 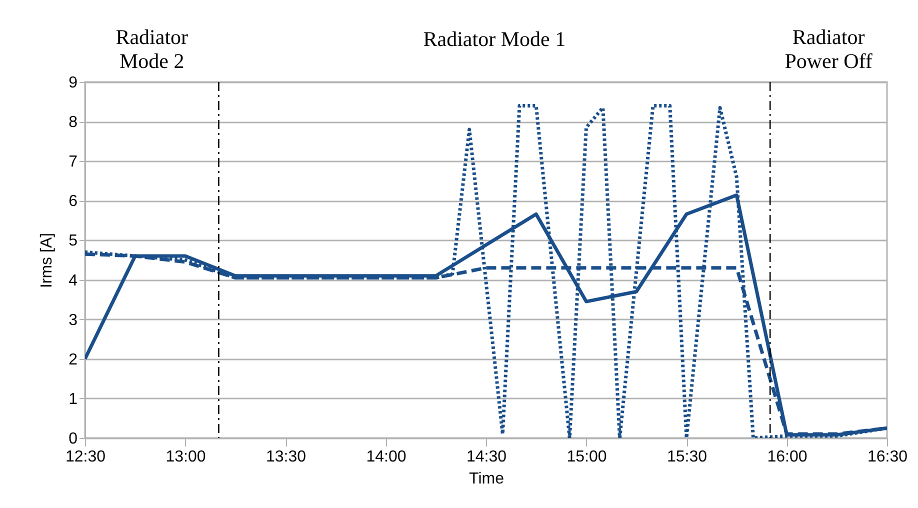 I want to click on x-tick-label: 13:00, so click(x=186, y=457).